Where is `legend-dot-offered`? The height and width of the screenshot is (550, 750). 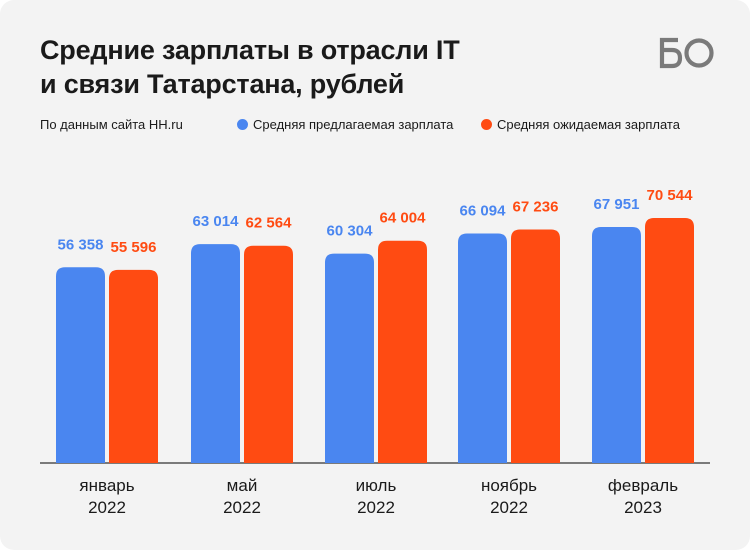
legend-dot-offered is located at coordinates (242, 124).